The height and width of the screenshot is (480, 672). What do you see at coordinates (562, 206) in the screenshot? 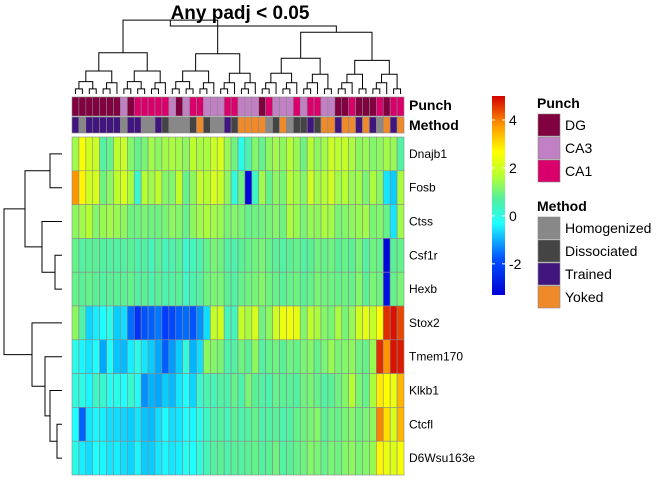
I see `legend-title: Method` at bounding box center [562, 206].